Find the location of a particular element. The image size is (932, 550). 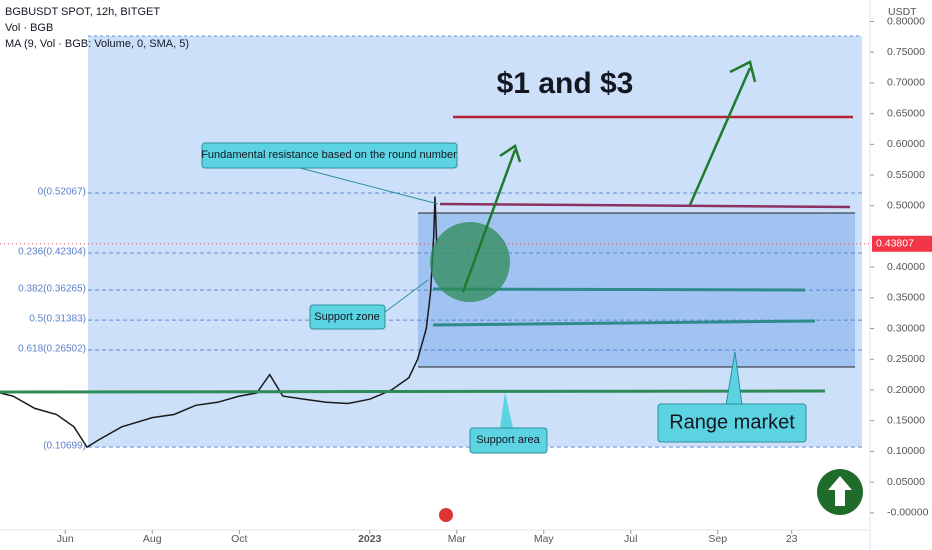

y-tick-label: 0.60000 is located at coordinates (906, 144).